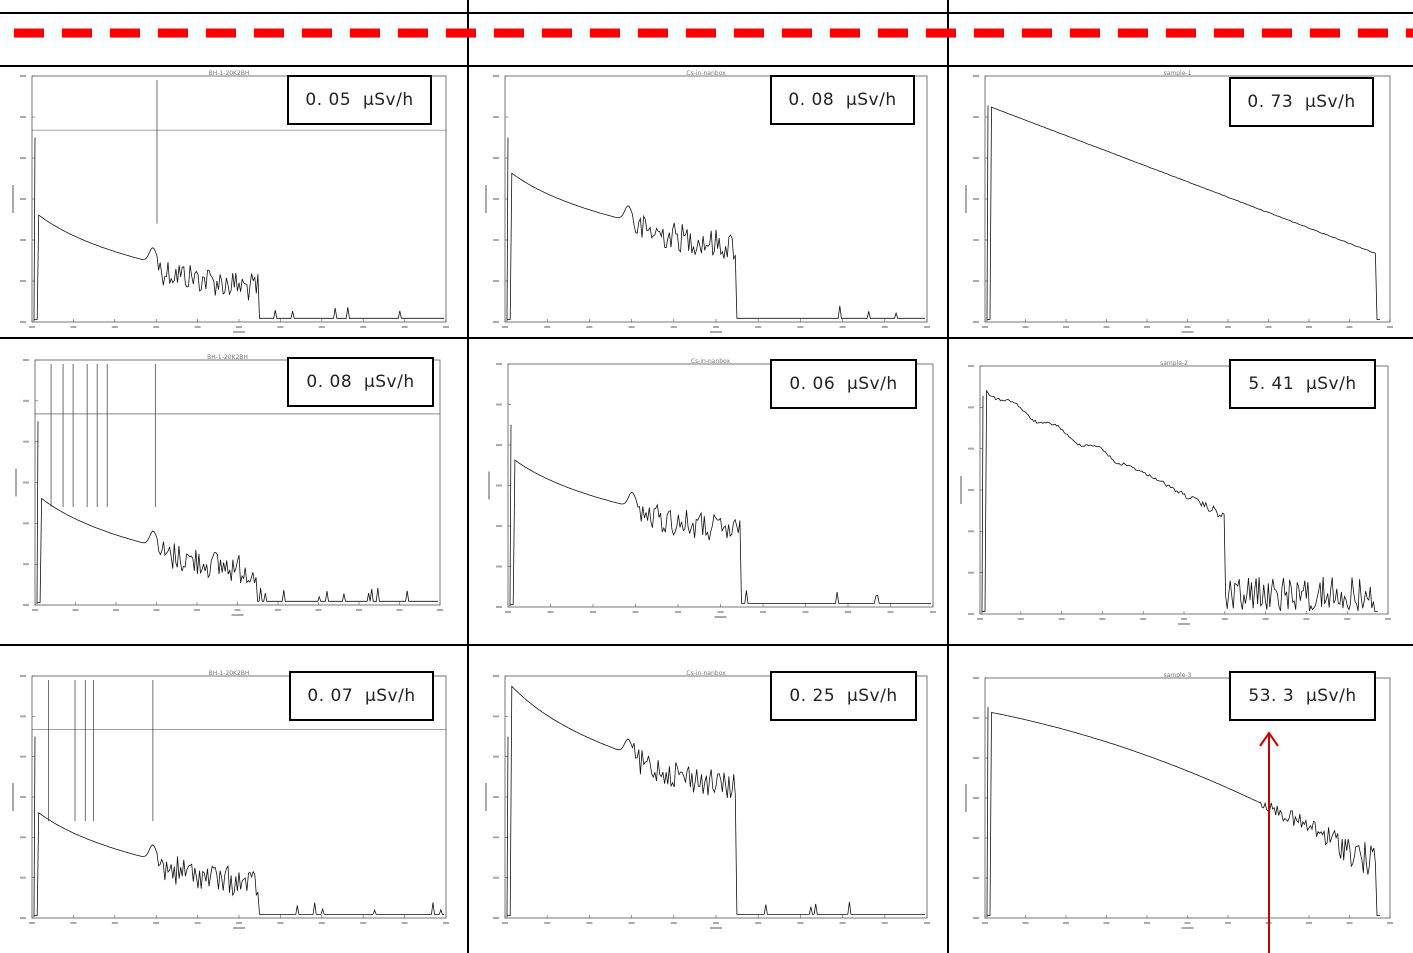 The image size is (1413, 953). I want to click on plot-title-r2c3: sample-2, so click(1174, 363).